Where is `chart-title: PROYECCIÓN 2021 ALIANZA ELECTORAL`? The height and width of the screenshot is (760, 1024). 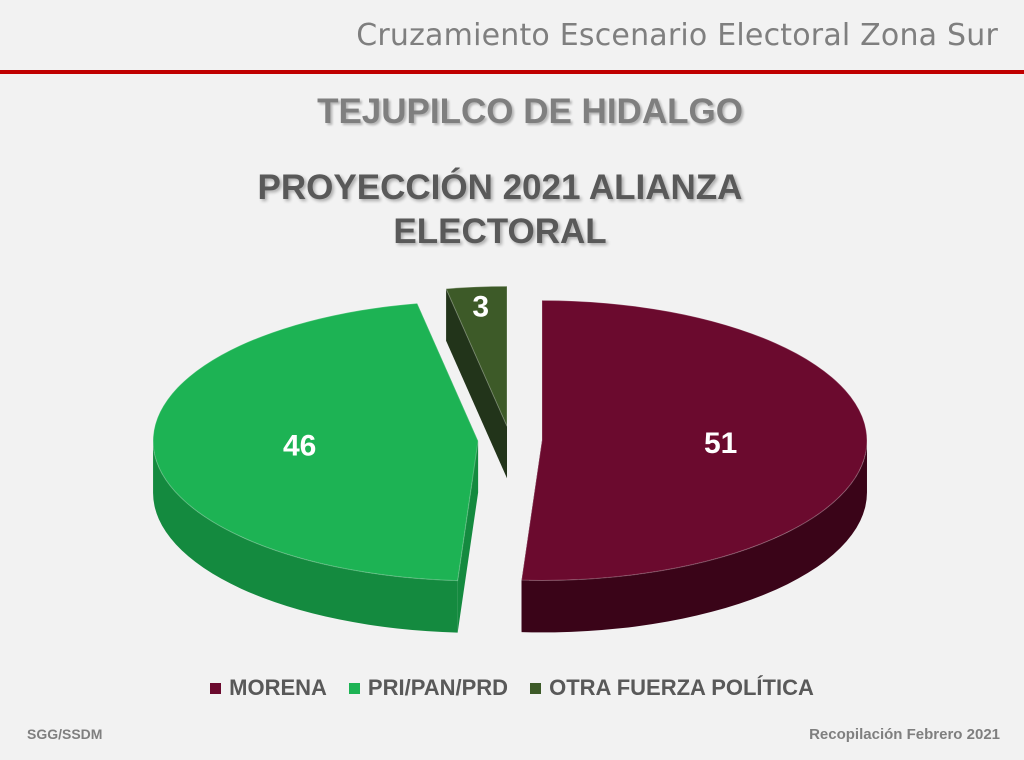 chart-title: PROYECCIÓN 2021 ALIANZA ELECTORAL is located at coordinates (500, 209).